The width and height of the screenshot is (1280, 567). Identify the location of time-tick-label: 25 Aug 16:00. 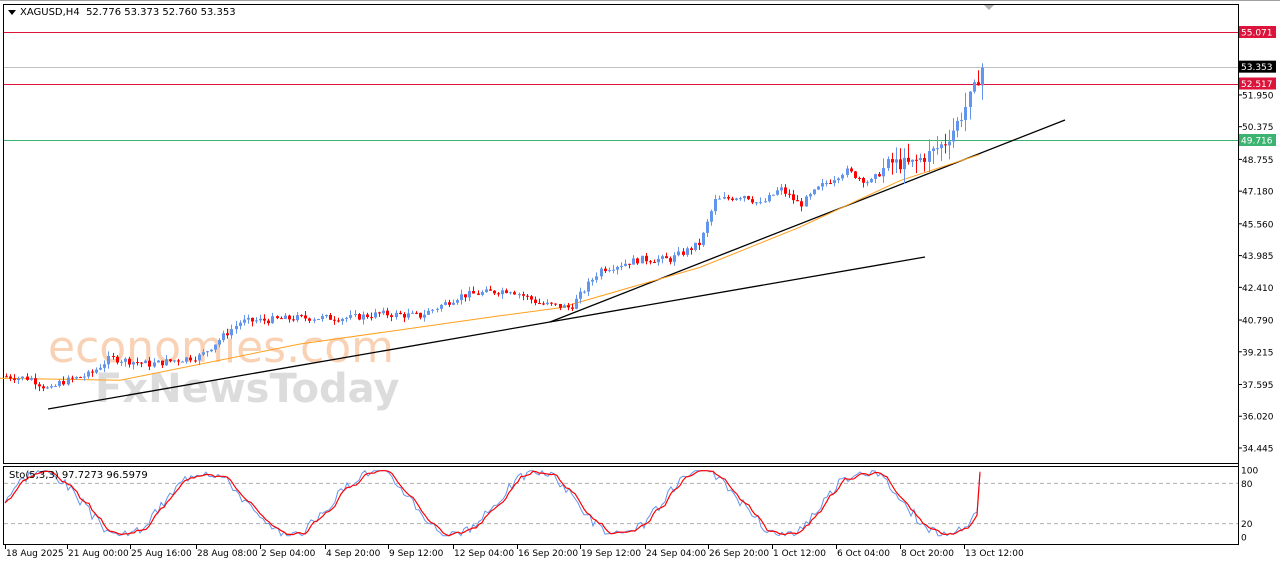
(161, 554).